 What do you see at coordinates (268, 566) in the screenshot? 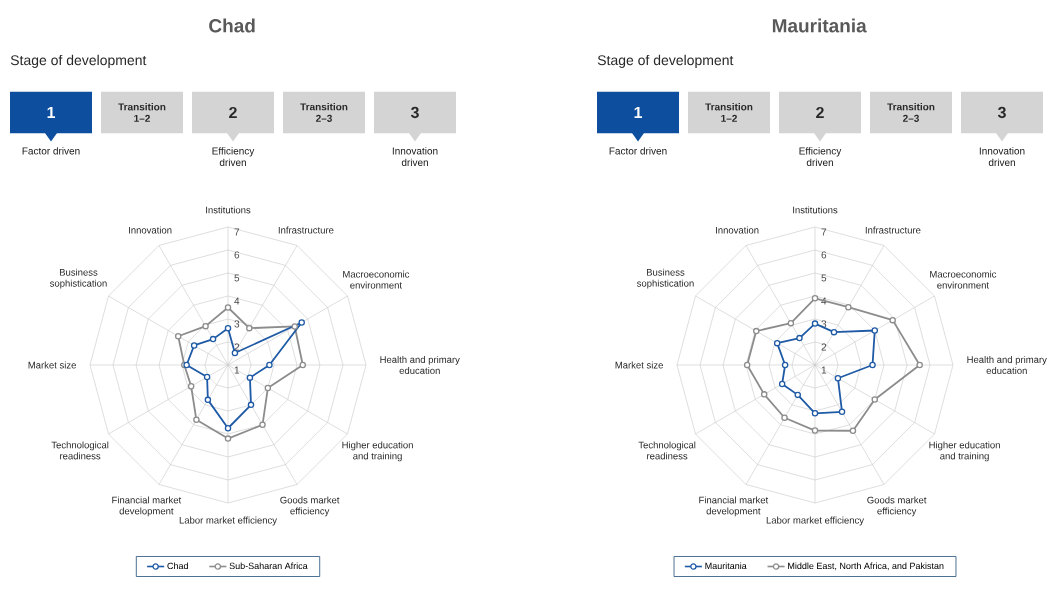
I see `legend-label: Sub-Saharan Africa` at bounding box center [268, 566].